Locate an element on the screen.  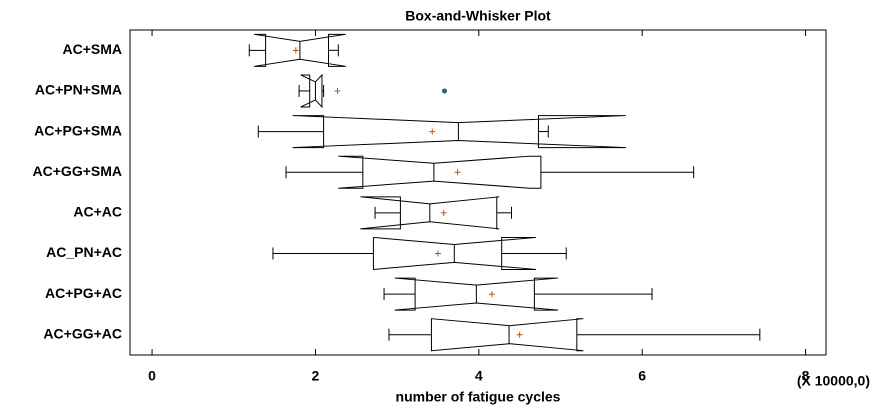
chart-title: Box-and-Whisker Plot is located at coordinates (478, 16).